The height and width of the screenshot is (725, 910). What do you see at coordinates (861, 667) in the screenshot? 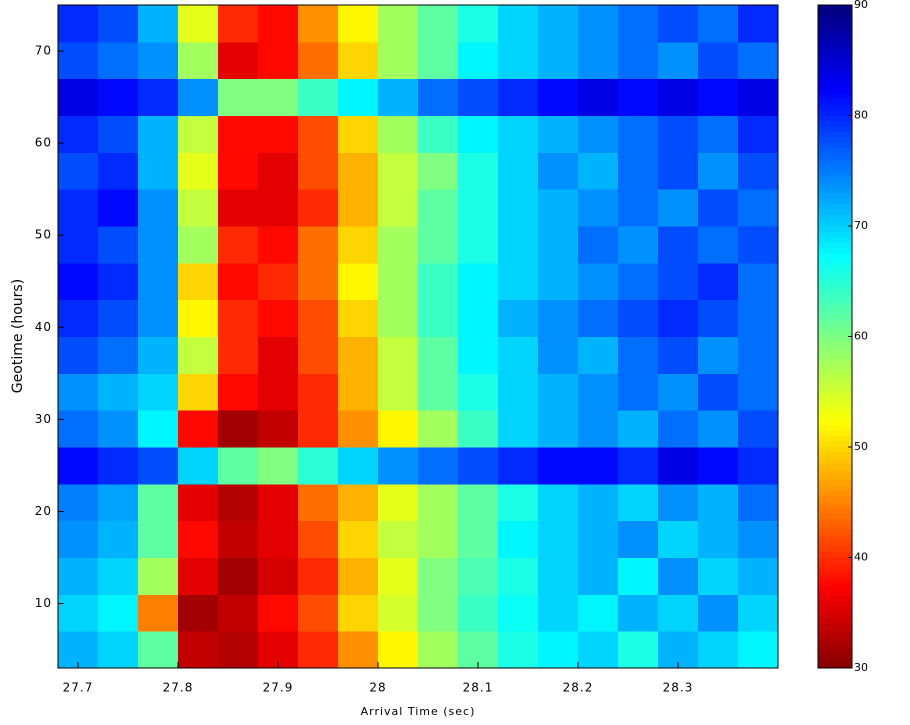
I see `colorbar-tick-label: 30` at bounding box center [861, 667].